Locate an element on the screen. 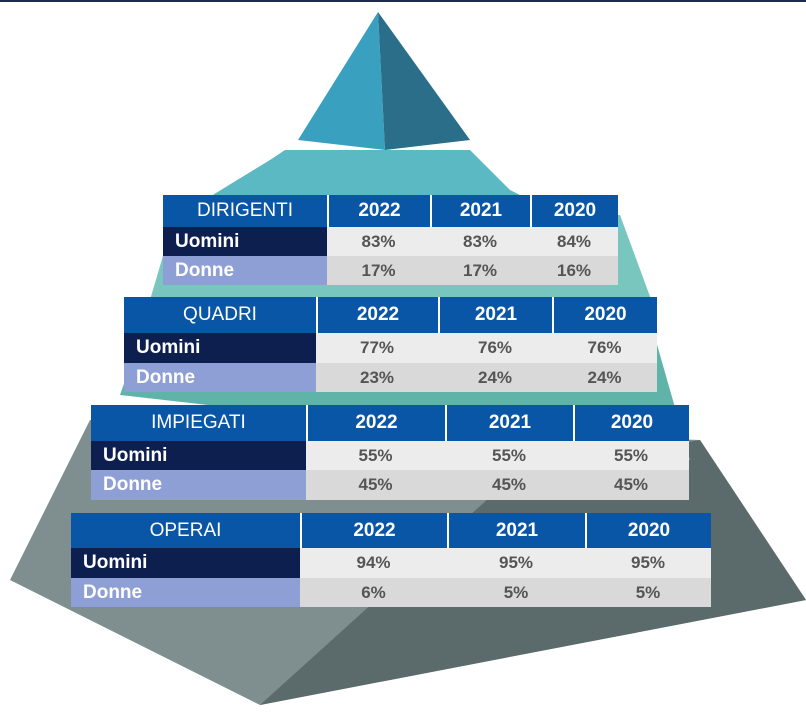 The height and width of the screenshot is (715, 806). value-cell: 6% is located at coordinates (373, 592).